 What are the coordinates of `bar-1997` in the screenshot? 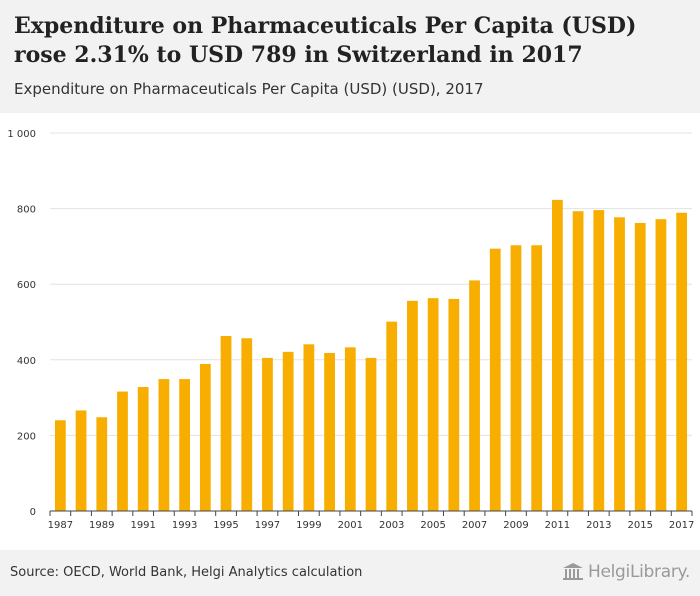 It's located at (267, 434).